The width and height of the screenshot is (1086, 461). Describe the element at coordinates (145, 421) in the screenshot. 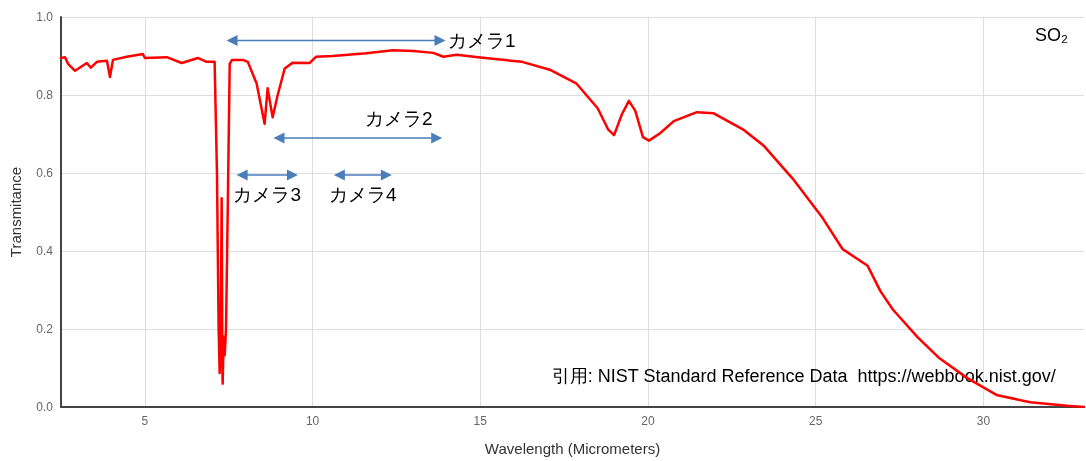

I see `x-tick-label: 5` at that location.